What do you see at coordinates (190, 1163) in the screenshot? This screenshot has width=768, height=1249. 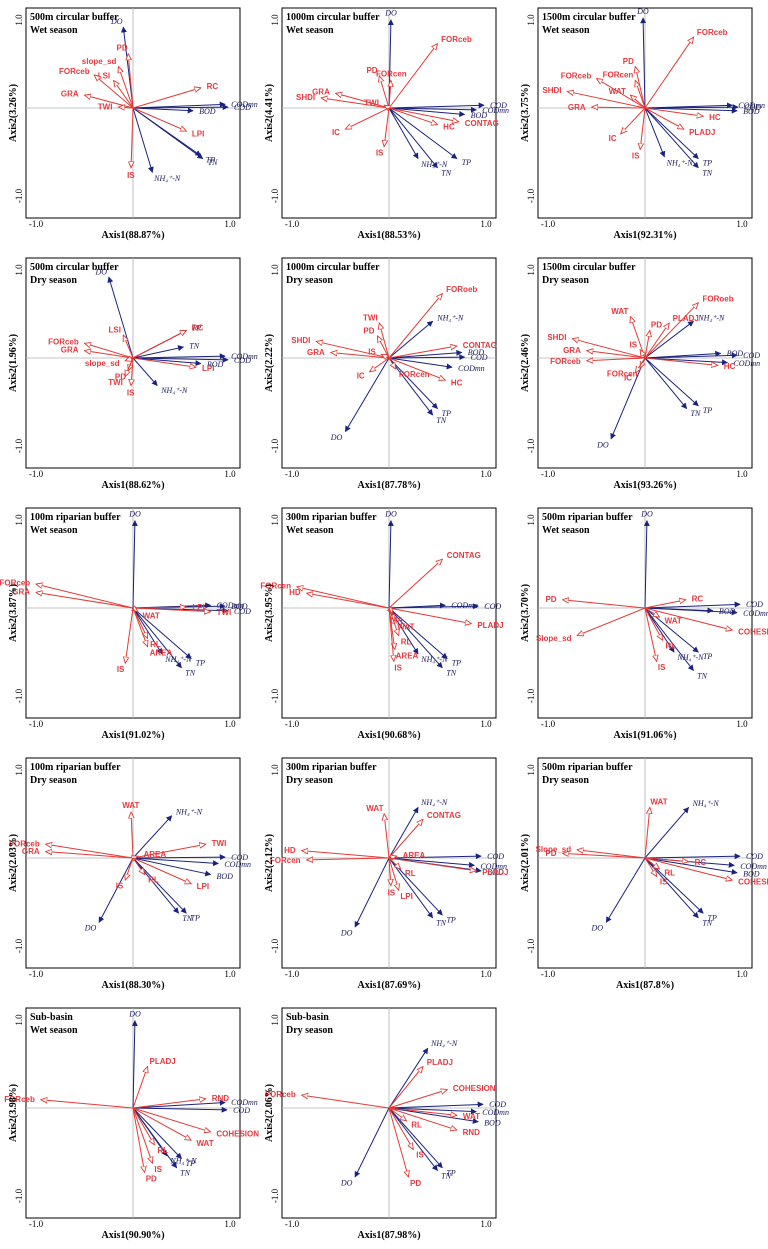 I see `env-label-tp: TP` at bounding box center [190, 1163].